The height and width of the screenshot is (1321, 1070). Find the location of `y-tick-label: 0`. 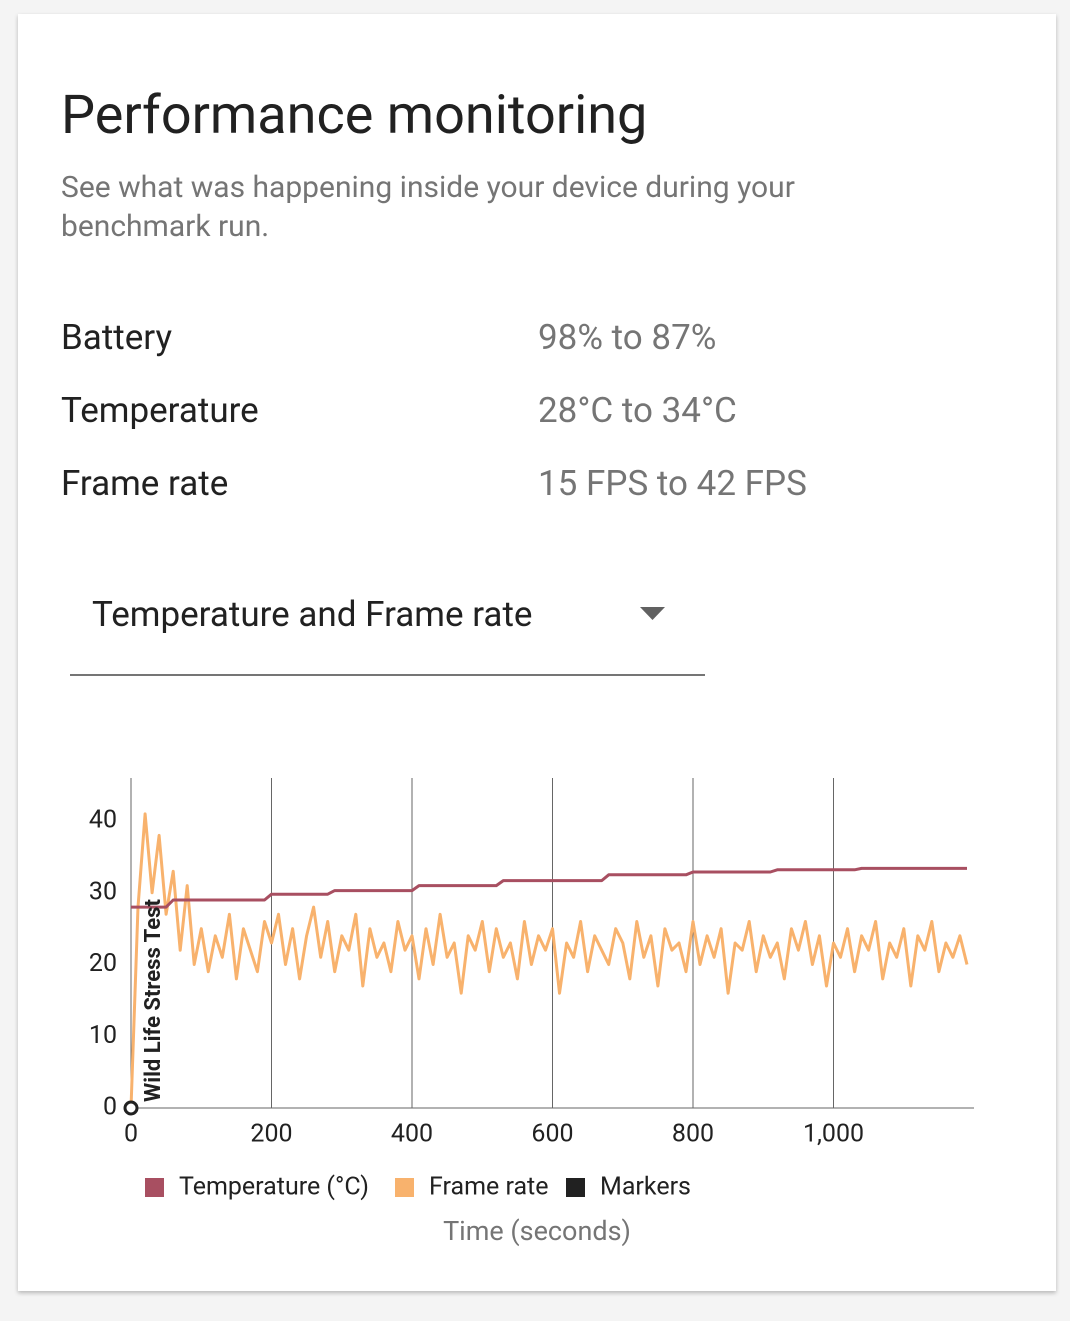

y-tick-label: 0 is located at coordinates (110, 1107).